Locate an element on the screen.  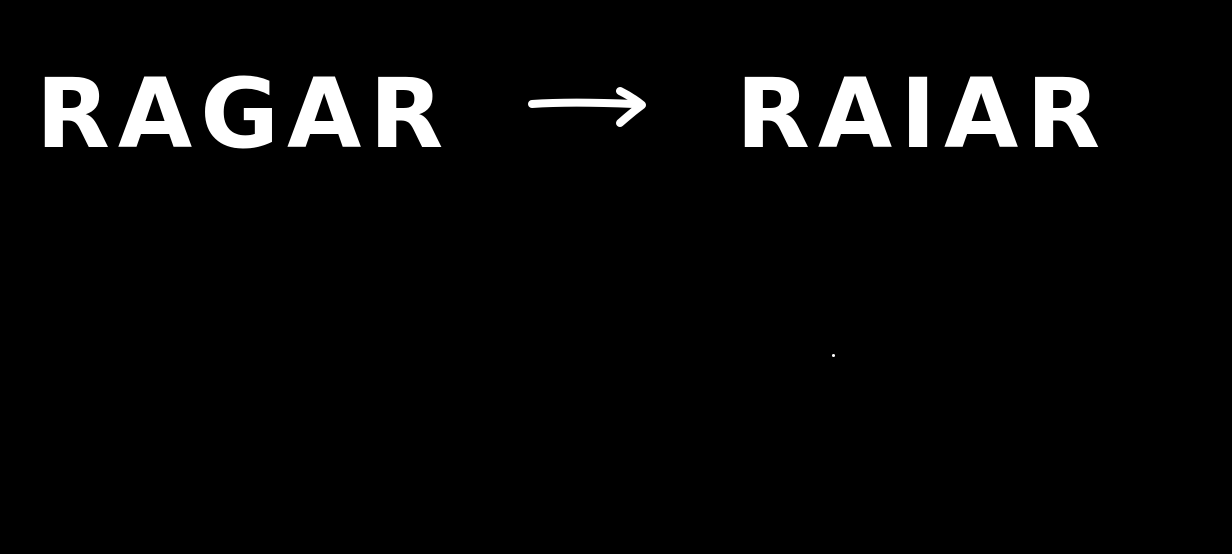
target-word: RAIAR is located at coordinates (922, 114).